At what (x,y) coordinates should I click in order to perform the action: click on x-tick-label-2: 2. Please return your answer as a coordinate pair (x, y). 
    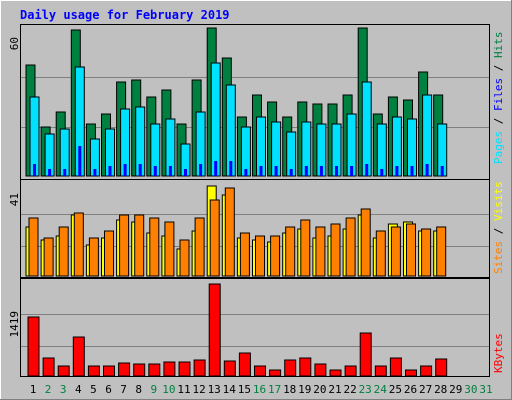
    Looking at the image, I should click on (48, 389).